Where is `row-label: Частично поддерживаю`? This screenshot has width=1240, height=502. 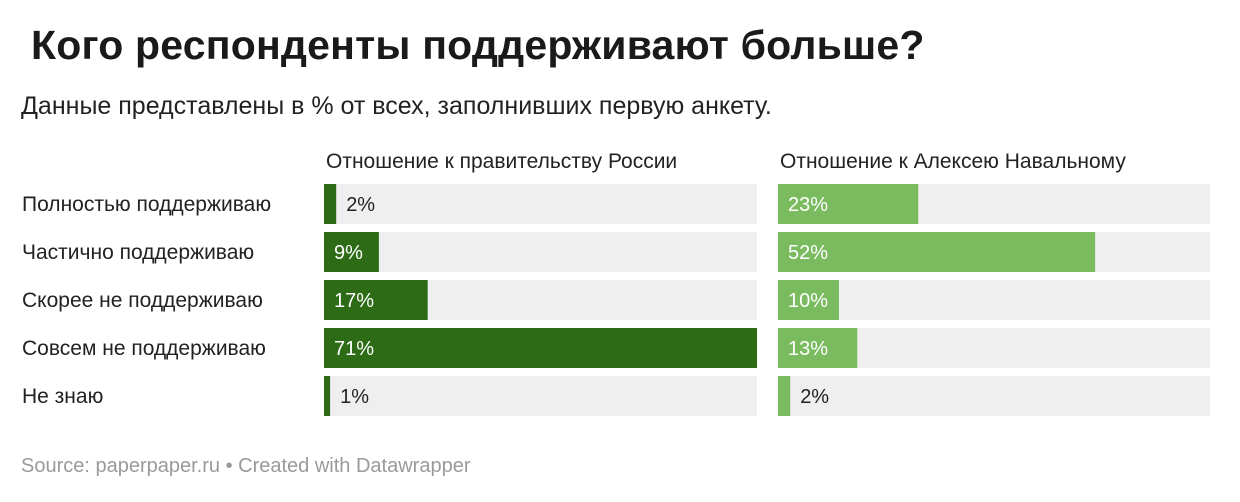
row-label: Частично поддерживаю is located at coordinates (138, 252).